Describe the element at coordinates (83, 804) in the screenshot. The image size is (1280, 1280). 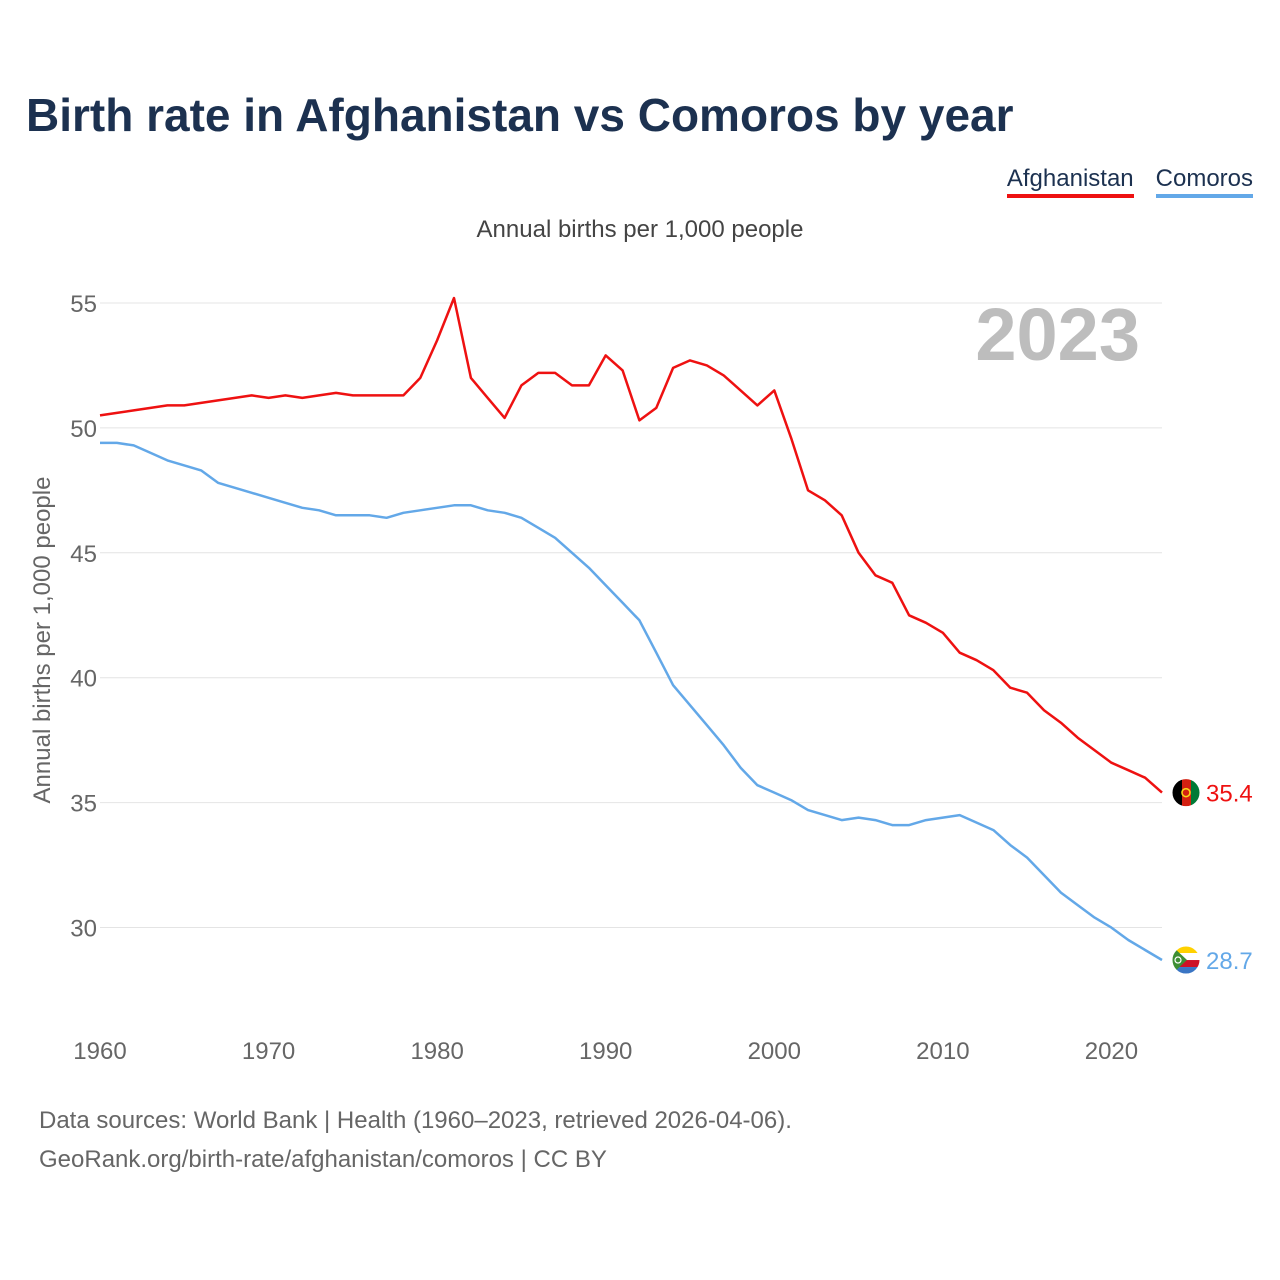
I see `y-tick-label-35: 35` at that location.